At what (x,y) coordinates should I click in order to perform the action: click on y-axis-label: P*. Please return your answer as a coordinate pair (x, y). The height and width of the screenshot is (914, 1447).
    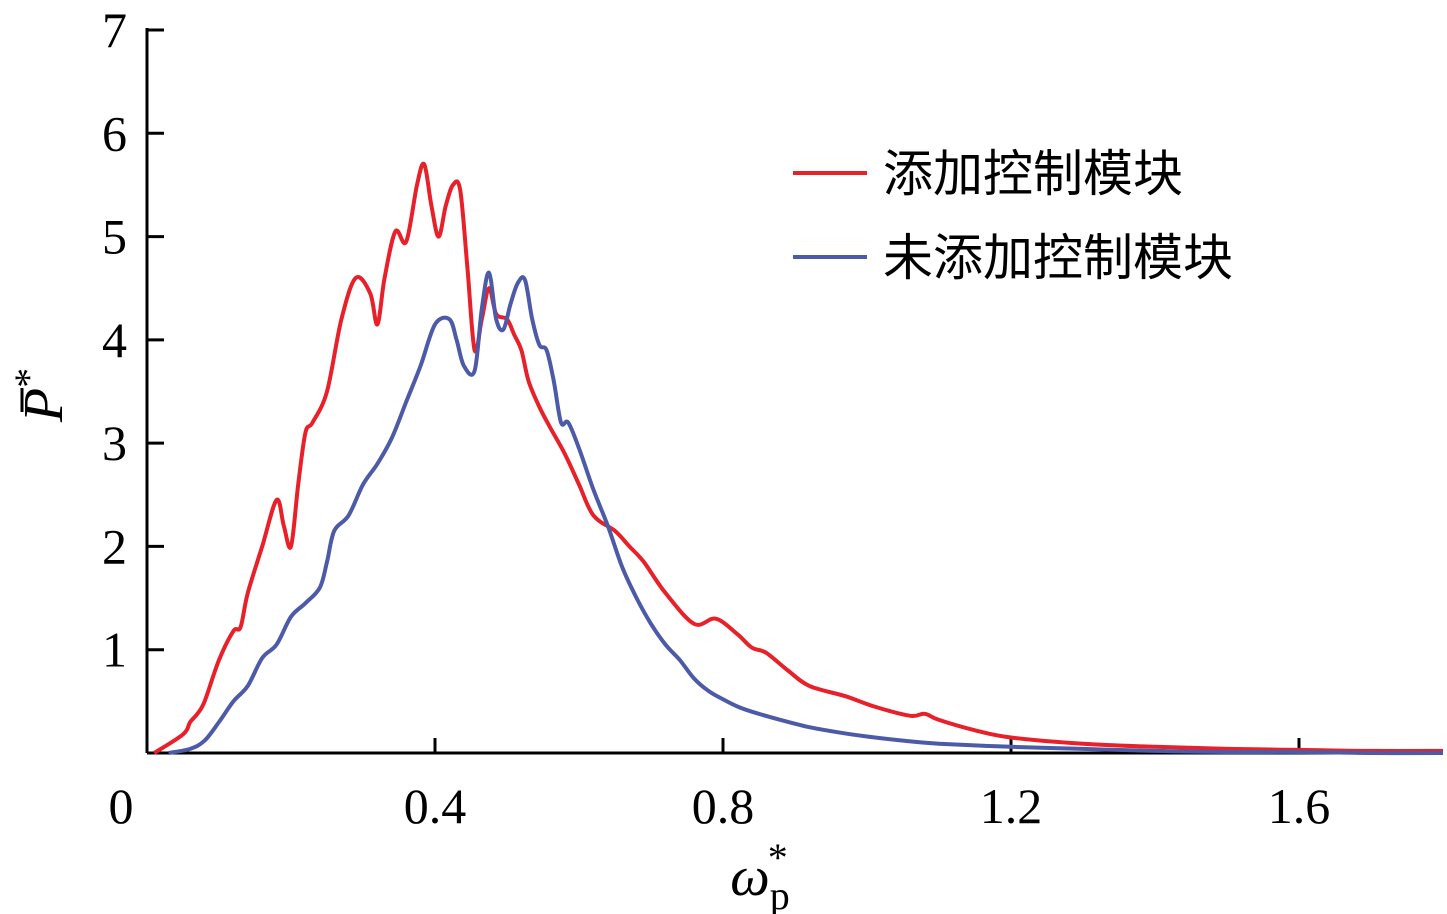
    Looking at the image, I should click on (40, 395).